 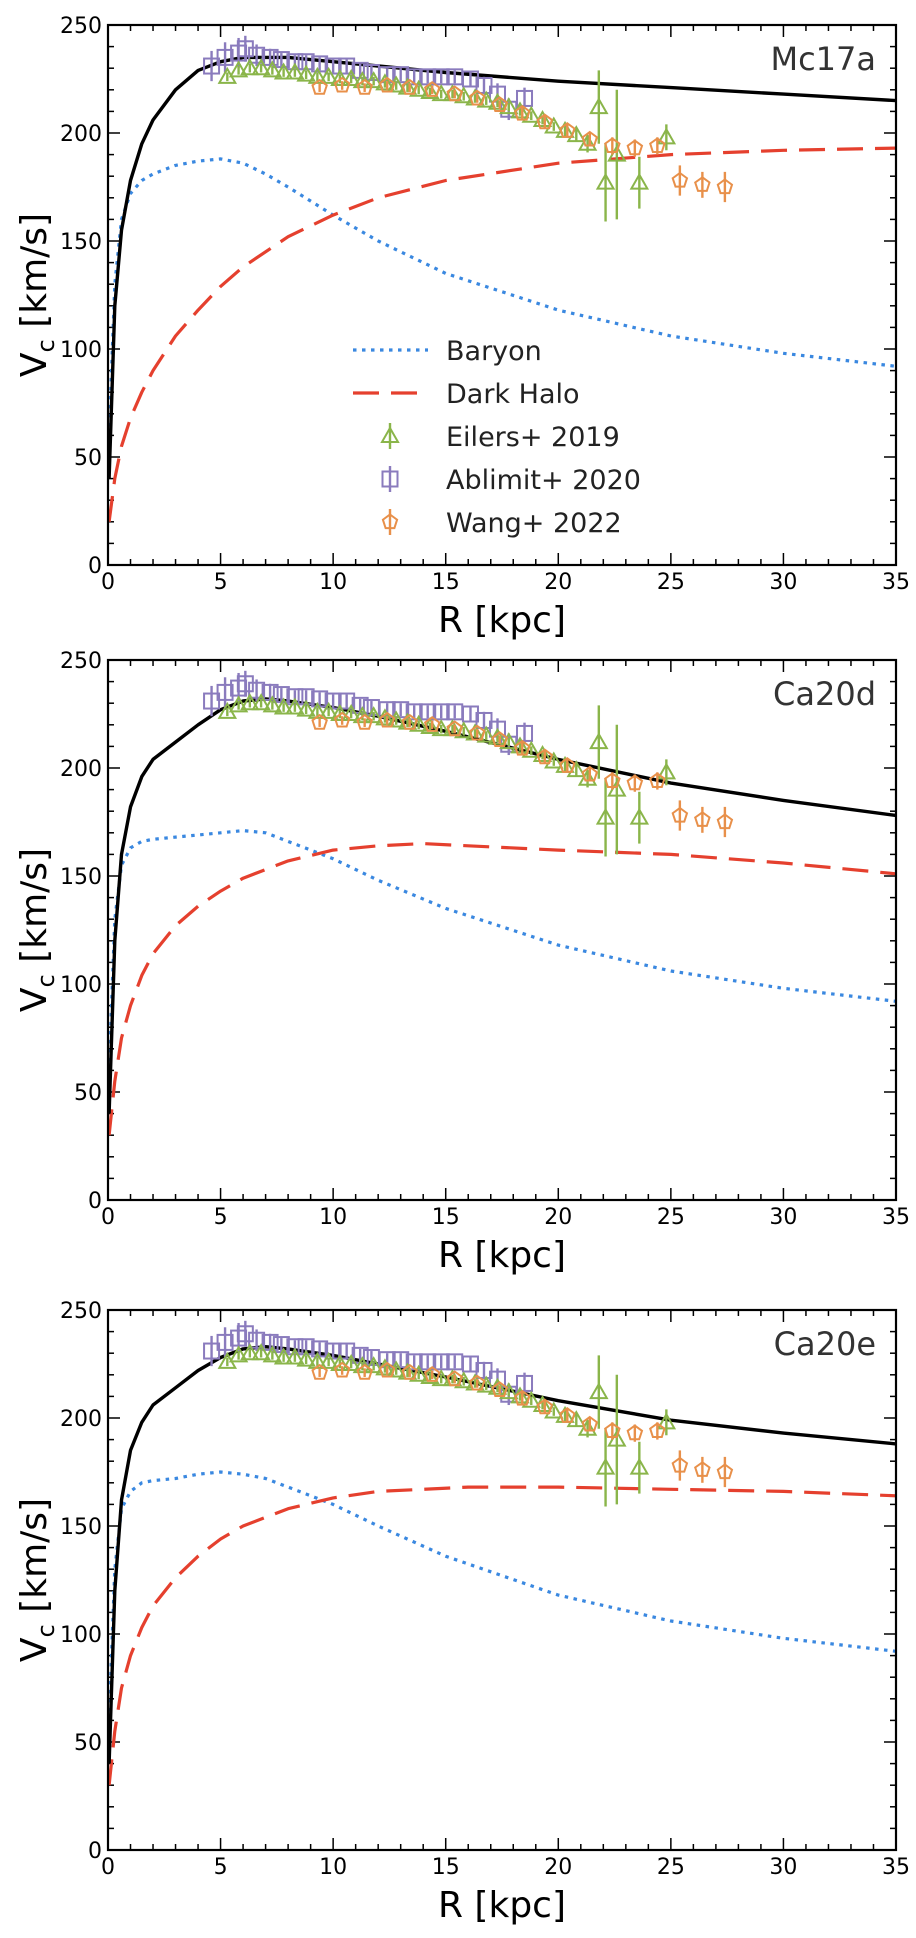 What do you see at coordinates (522, 774) in the screenshot?
I see `obs-series-wang` at bounding box center [522, 774].